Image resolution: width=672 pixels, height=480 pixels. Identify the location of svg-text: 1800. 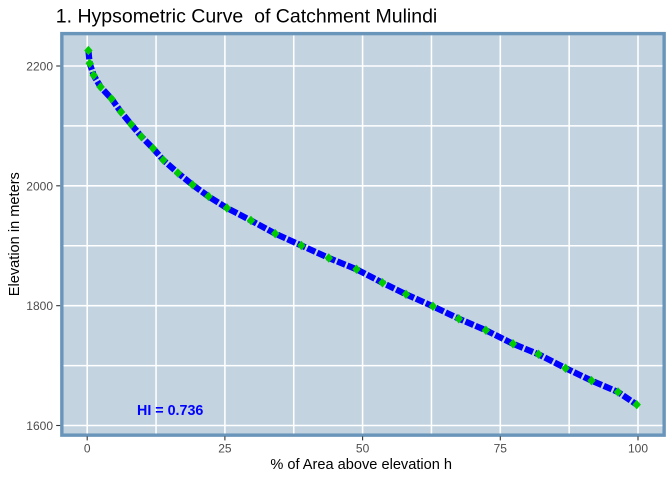
(39, 306).